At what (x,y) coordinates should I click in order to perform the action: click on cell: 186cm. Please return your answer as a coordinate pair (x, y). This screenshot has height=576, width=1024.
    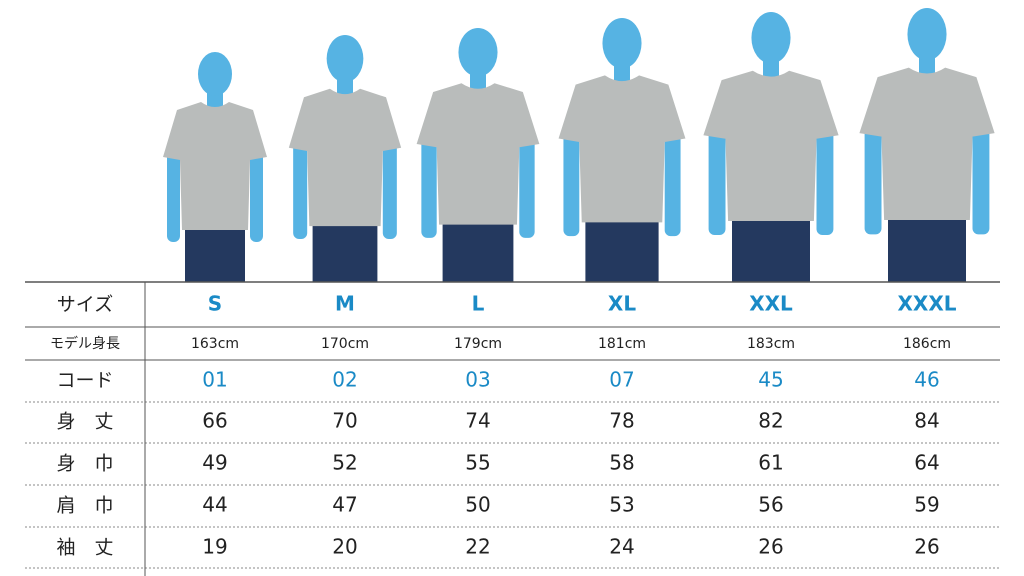
    Looking at the image, I should click on (927, 344).